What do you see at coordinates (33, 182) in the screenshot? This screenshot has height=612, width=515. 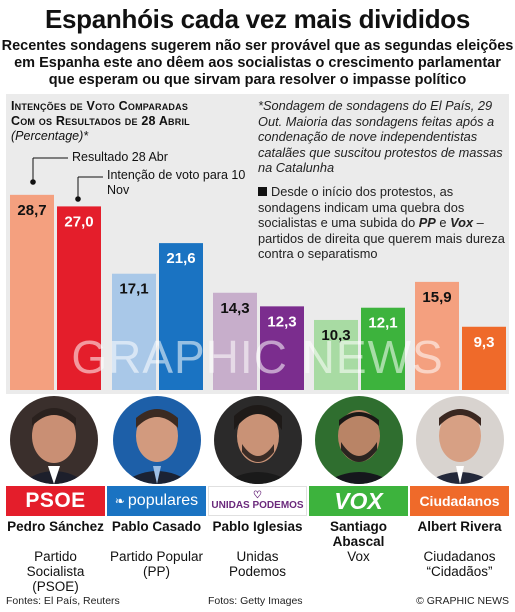 I see `legend-dot-result` at bounding box center [33, 182].